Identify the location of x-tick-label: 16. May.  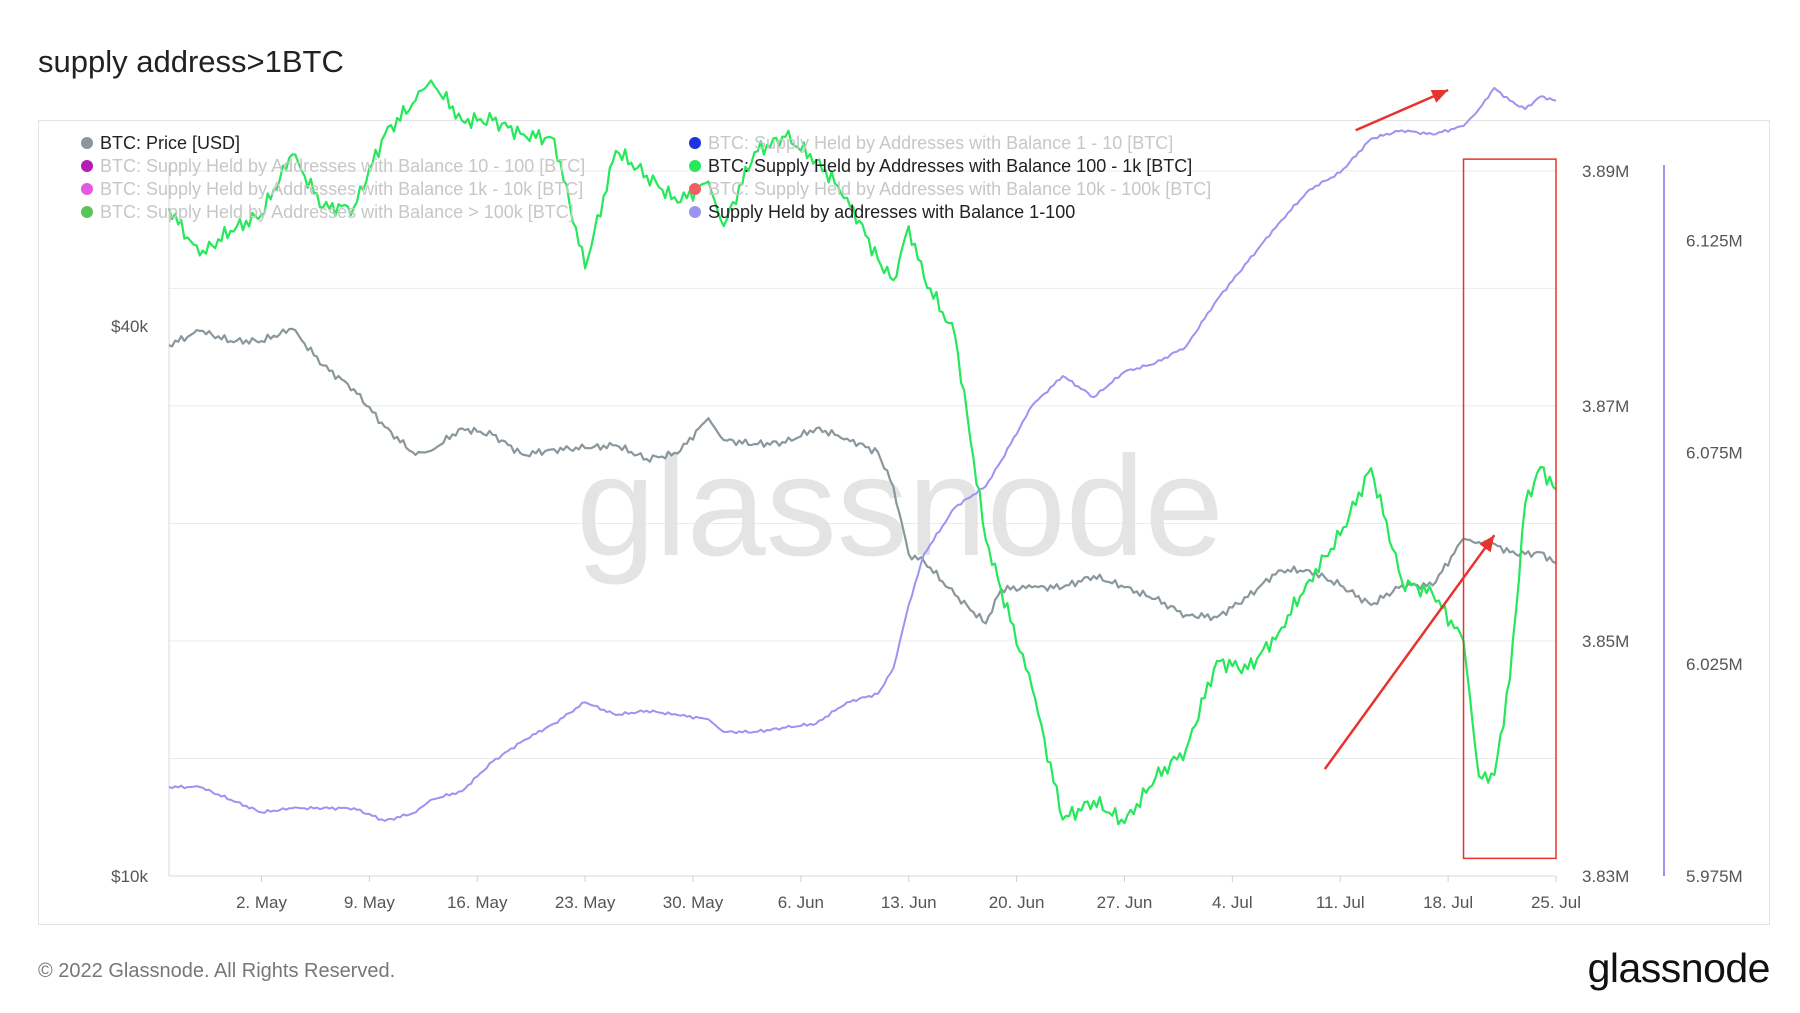
(477, 902).